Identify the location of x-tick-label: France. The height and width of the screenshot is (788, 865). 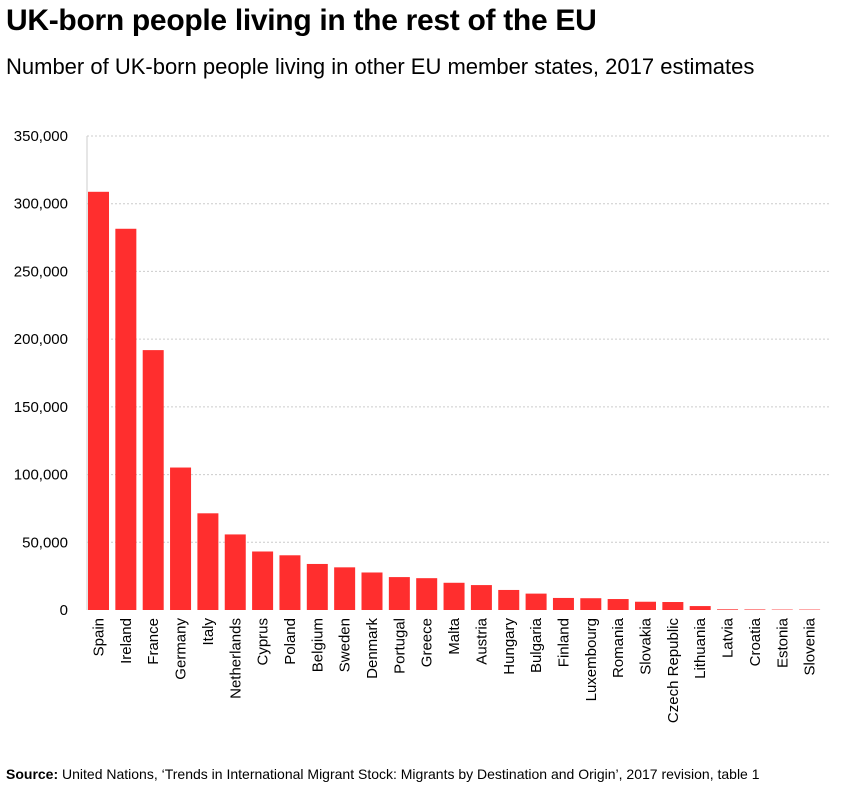
(153, 641).